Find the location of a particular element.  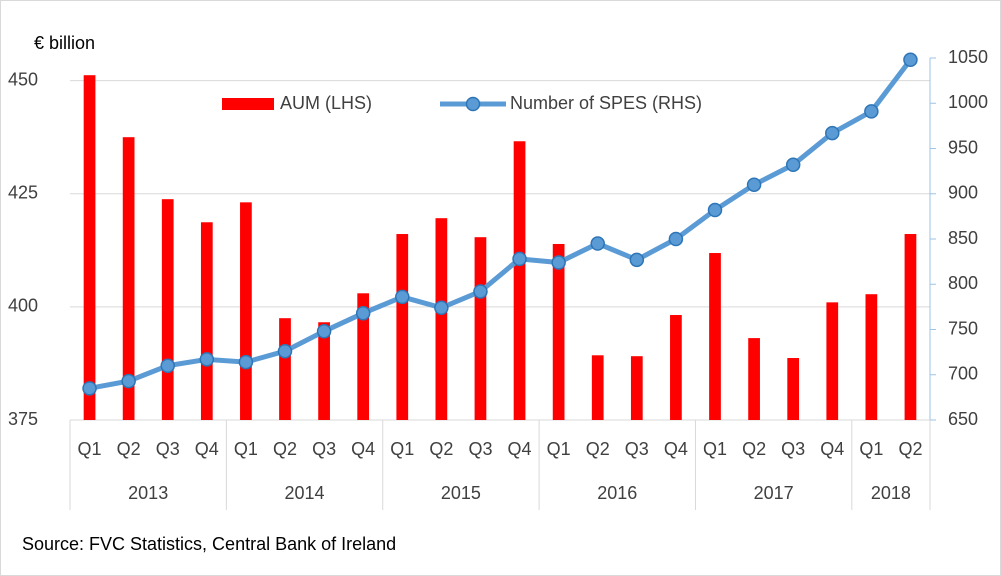

y2-tick-label: 650 is located at coordinates (963, 419).